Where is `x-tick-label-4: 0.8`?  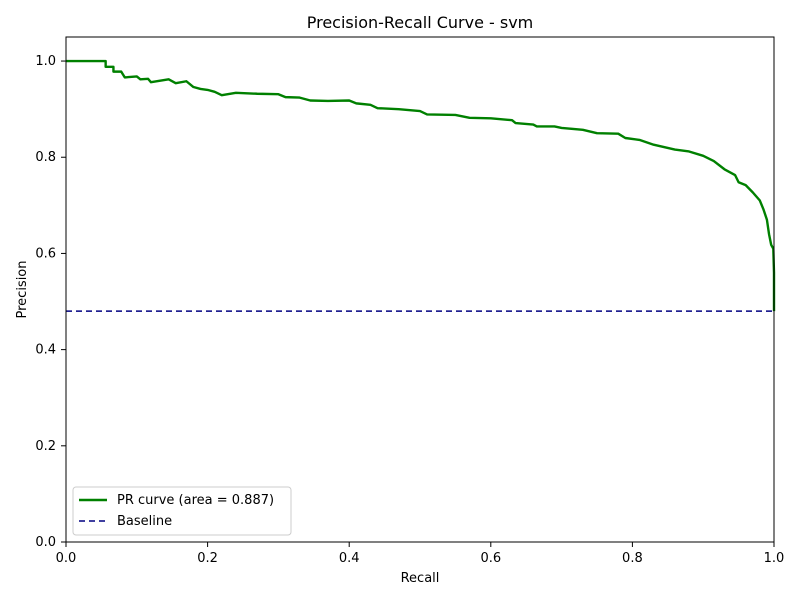 x-tick-label-4: 0.8 is located at coordinates (632, 558).